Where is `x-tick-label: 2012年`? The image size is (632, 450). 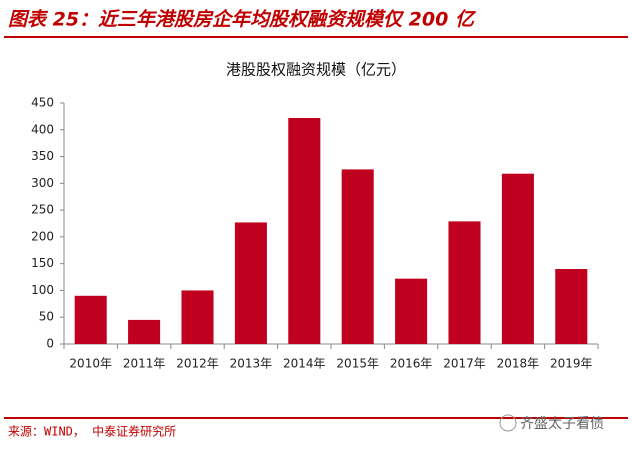
x-tick-label: 2012年 is located at coordinates (197, 364).